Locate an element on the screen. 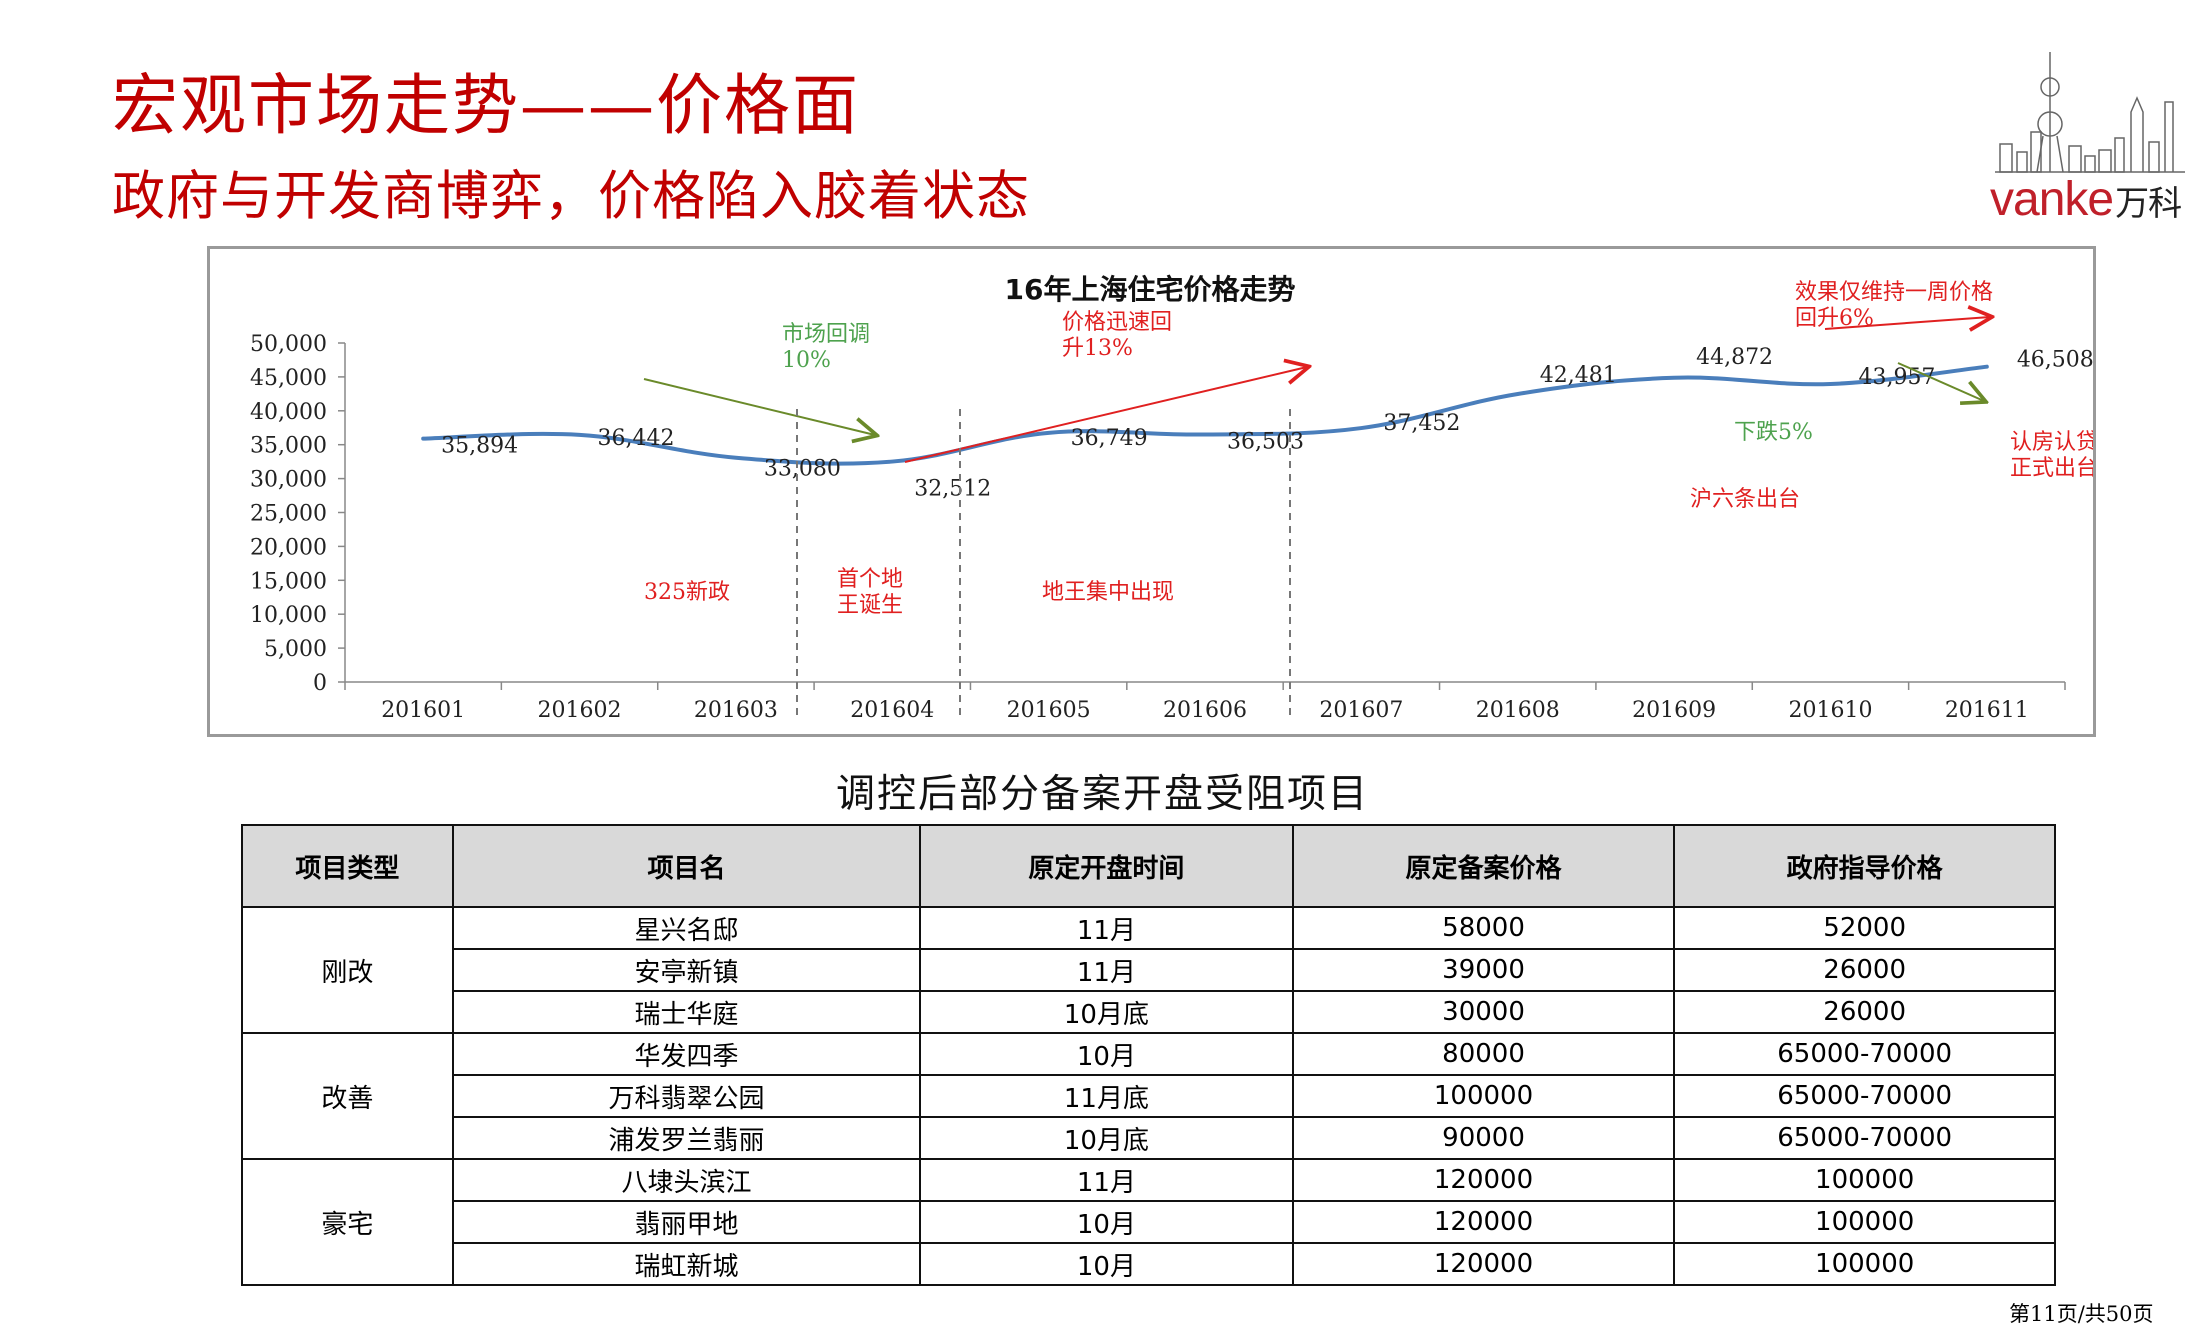  annotation-price-rise: 升13% is located at coordinates (1097, 348).